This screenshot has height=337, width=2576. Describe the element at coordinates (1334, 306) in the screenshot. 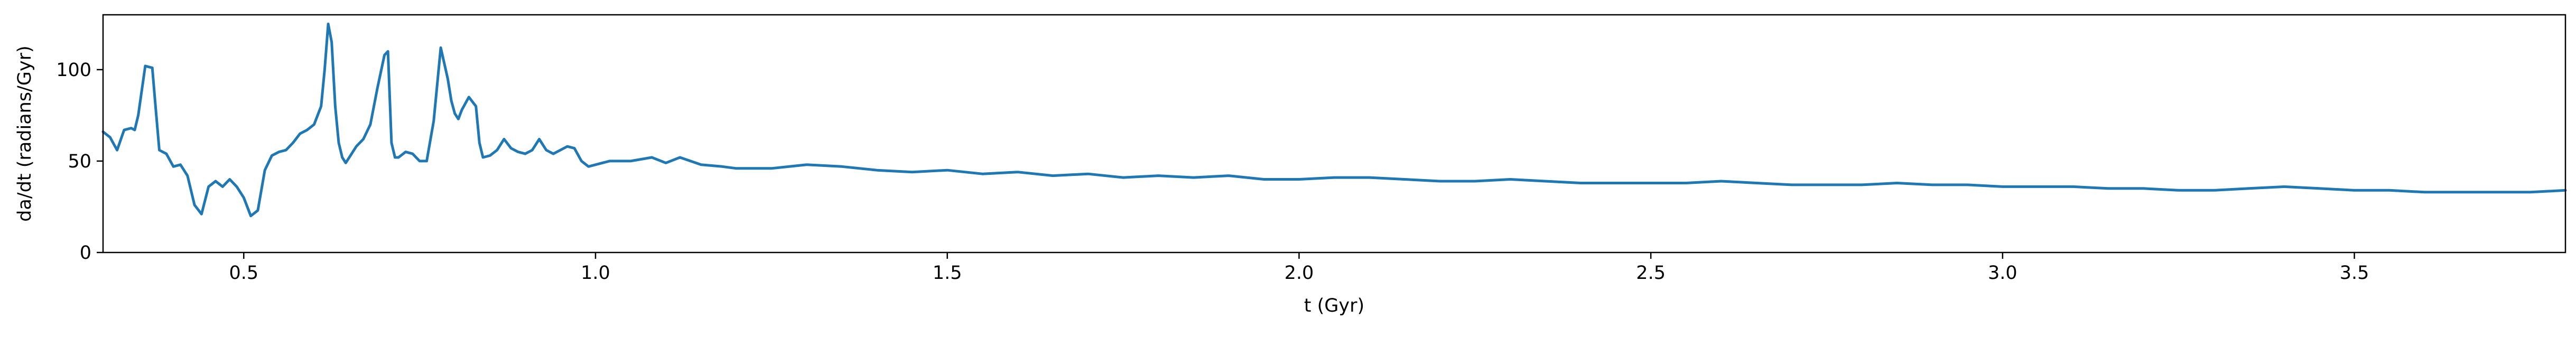

I see `x-axis-label: t (Gyr)` at that location.